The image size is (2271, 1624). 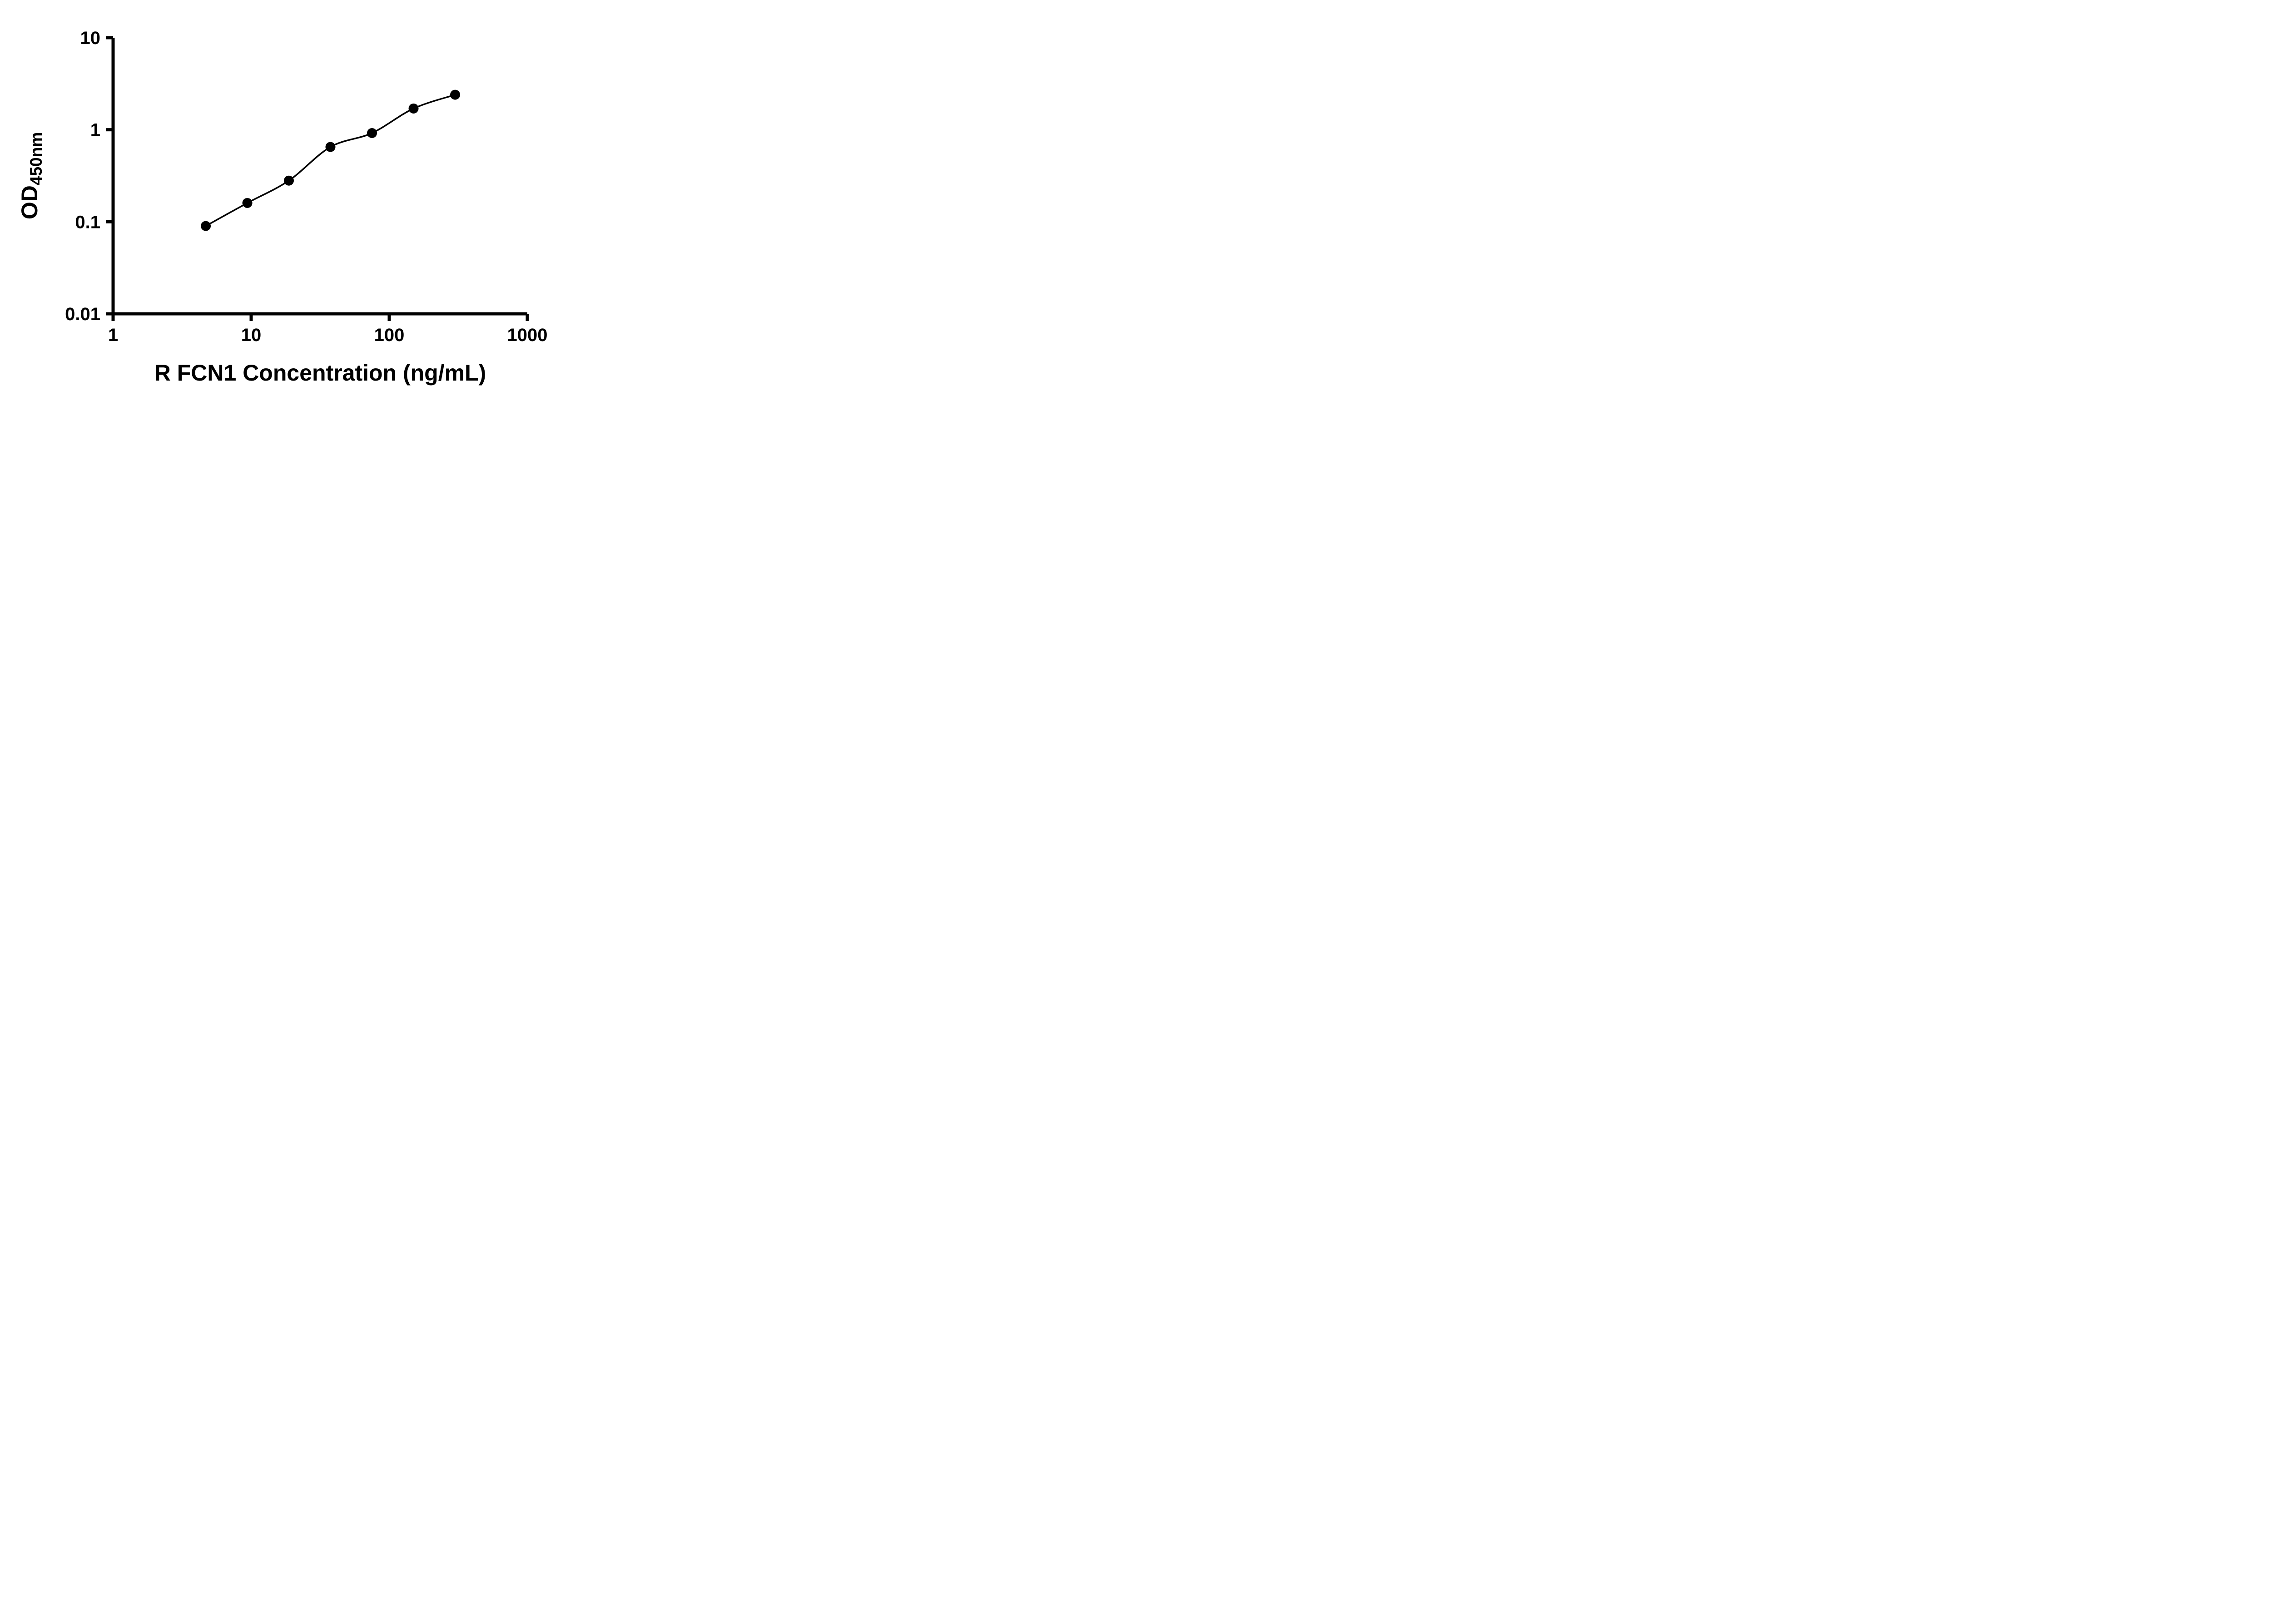 I want to click on tick-labels: 1 10 100 1000 0.01 0.1 1 10, so click(x=306, y=186).